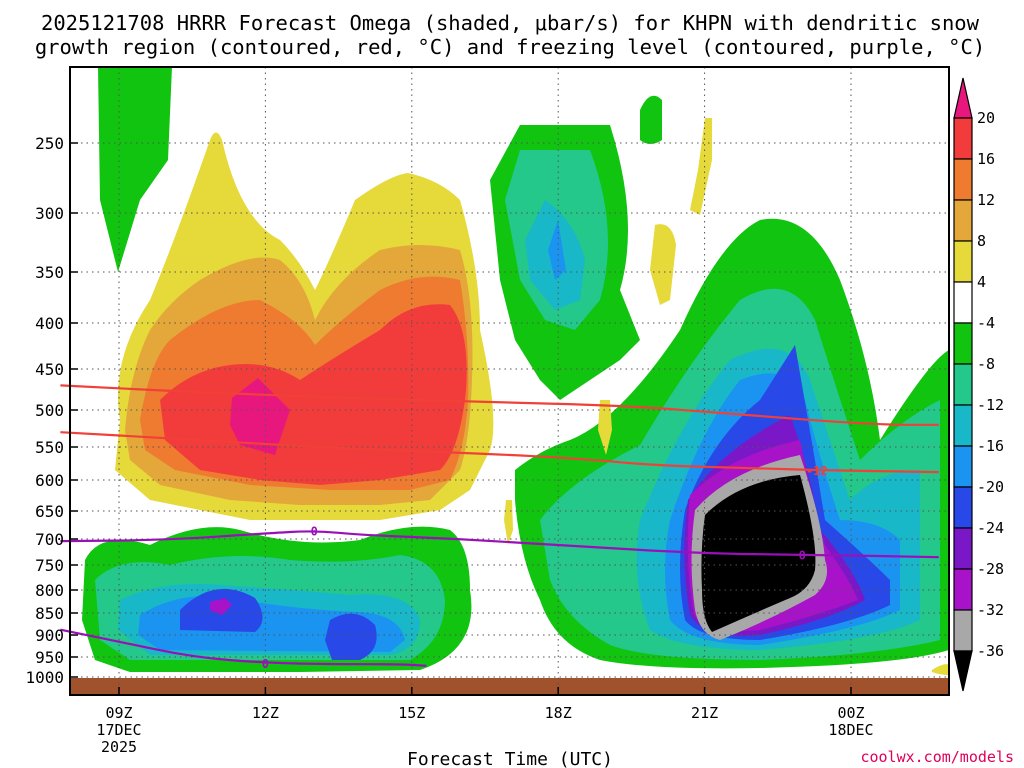 The height and width of the screenshot is (768, 1024). What do you see at coordinates (49, 613) in the screenshot?
I see `y-tick-label-850: 850` at bounding box center [49, 613].